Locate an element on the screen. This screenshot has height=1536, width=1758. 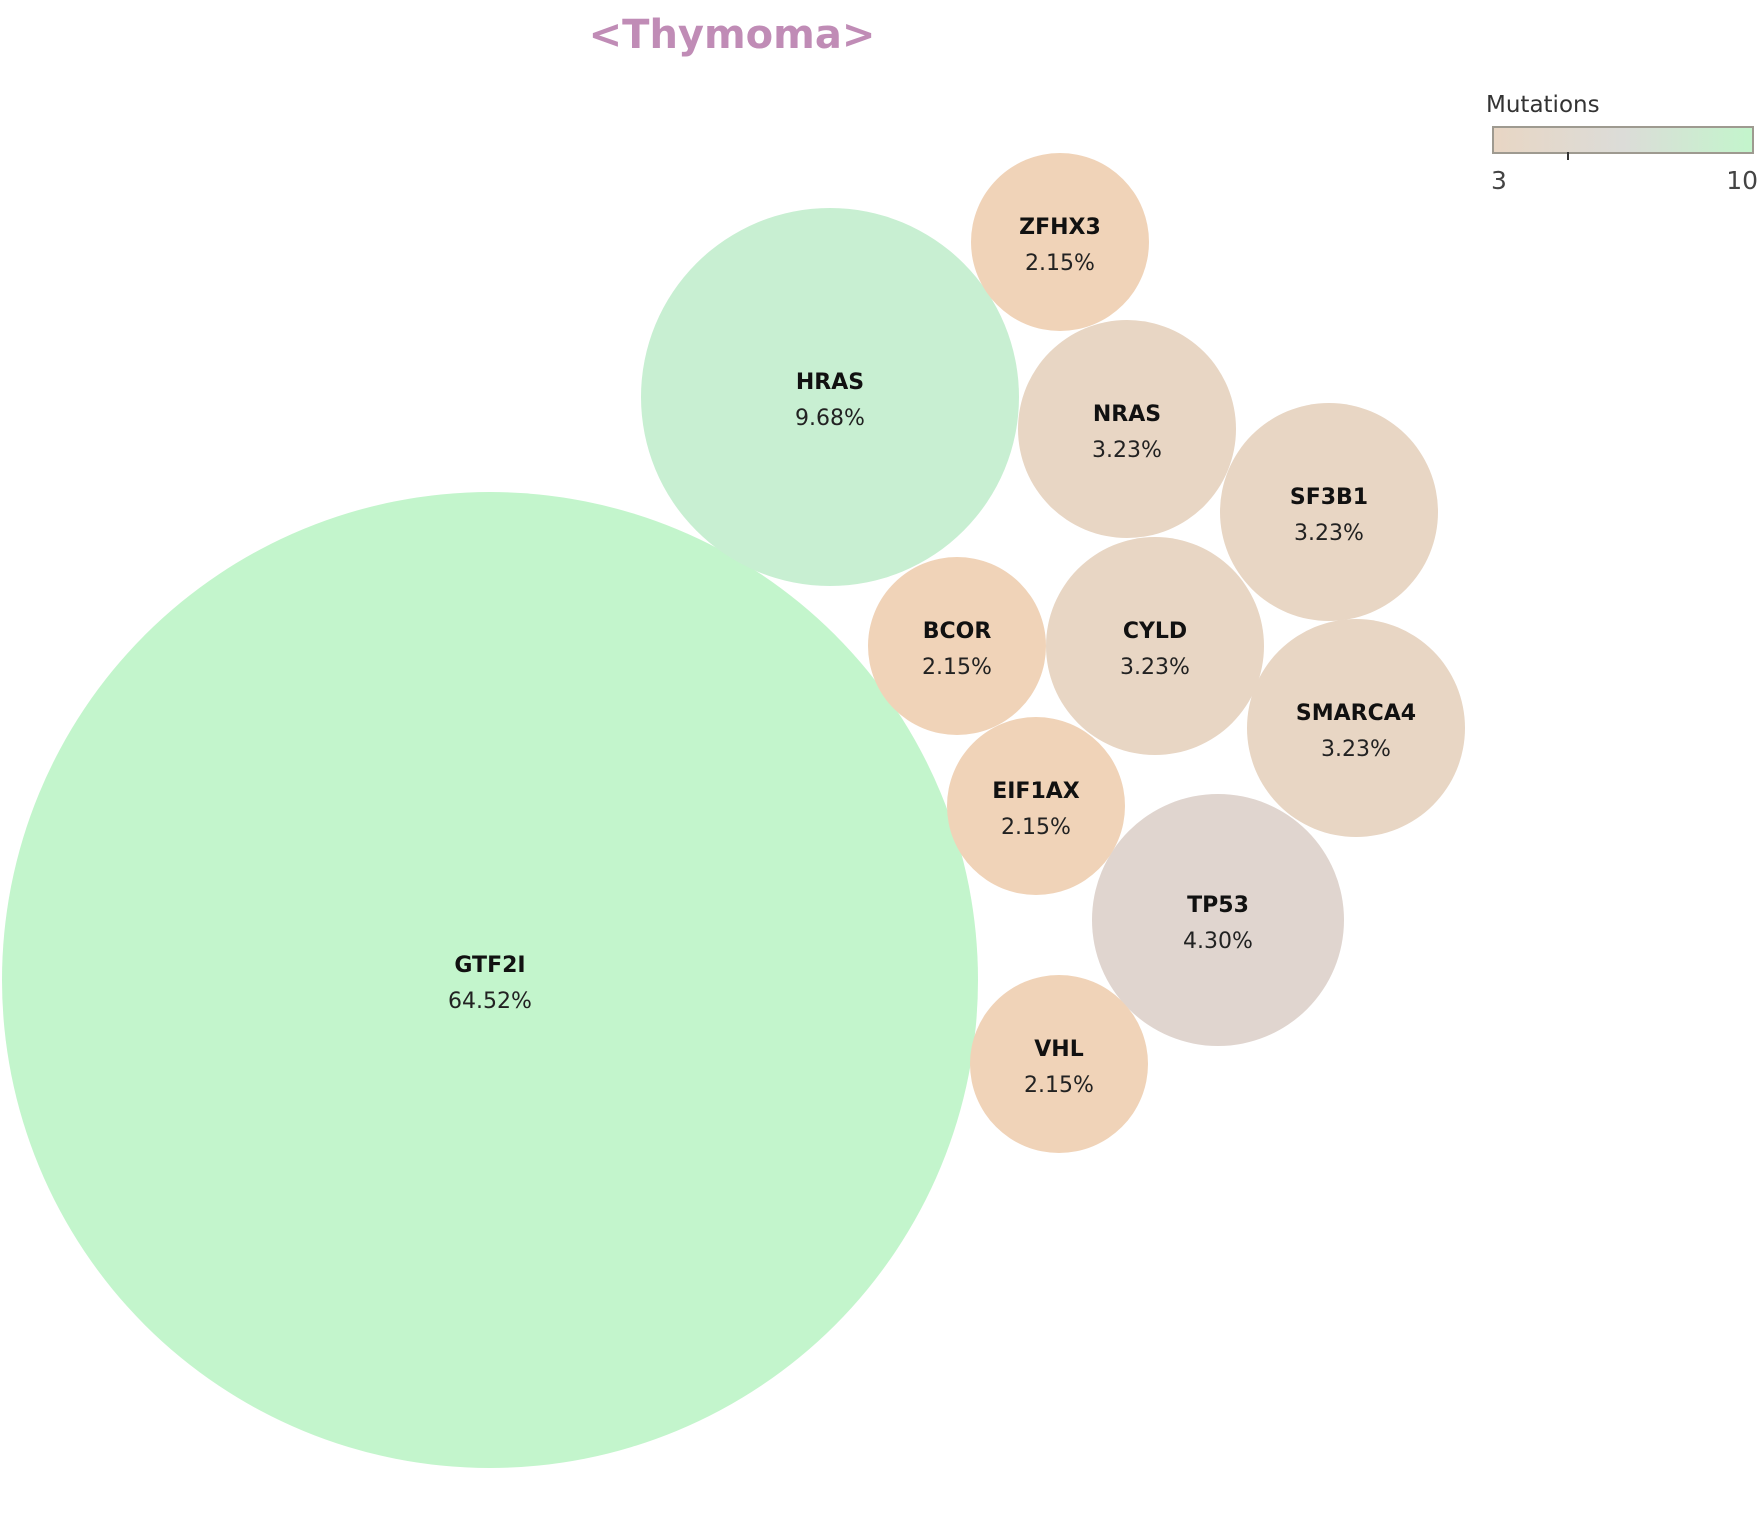
bubble-gene-label: BCOR is located at coordinates (957, 631).